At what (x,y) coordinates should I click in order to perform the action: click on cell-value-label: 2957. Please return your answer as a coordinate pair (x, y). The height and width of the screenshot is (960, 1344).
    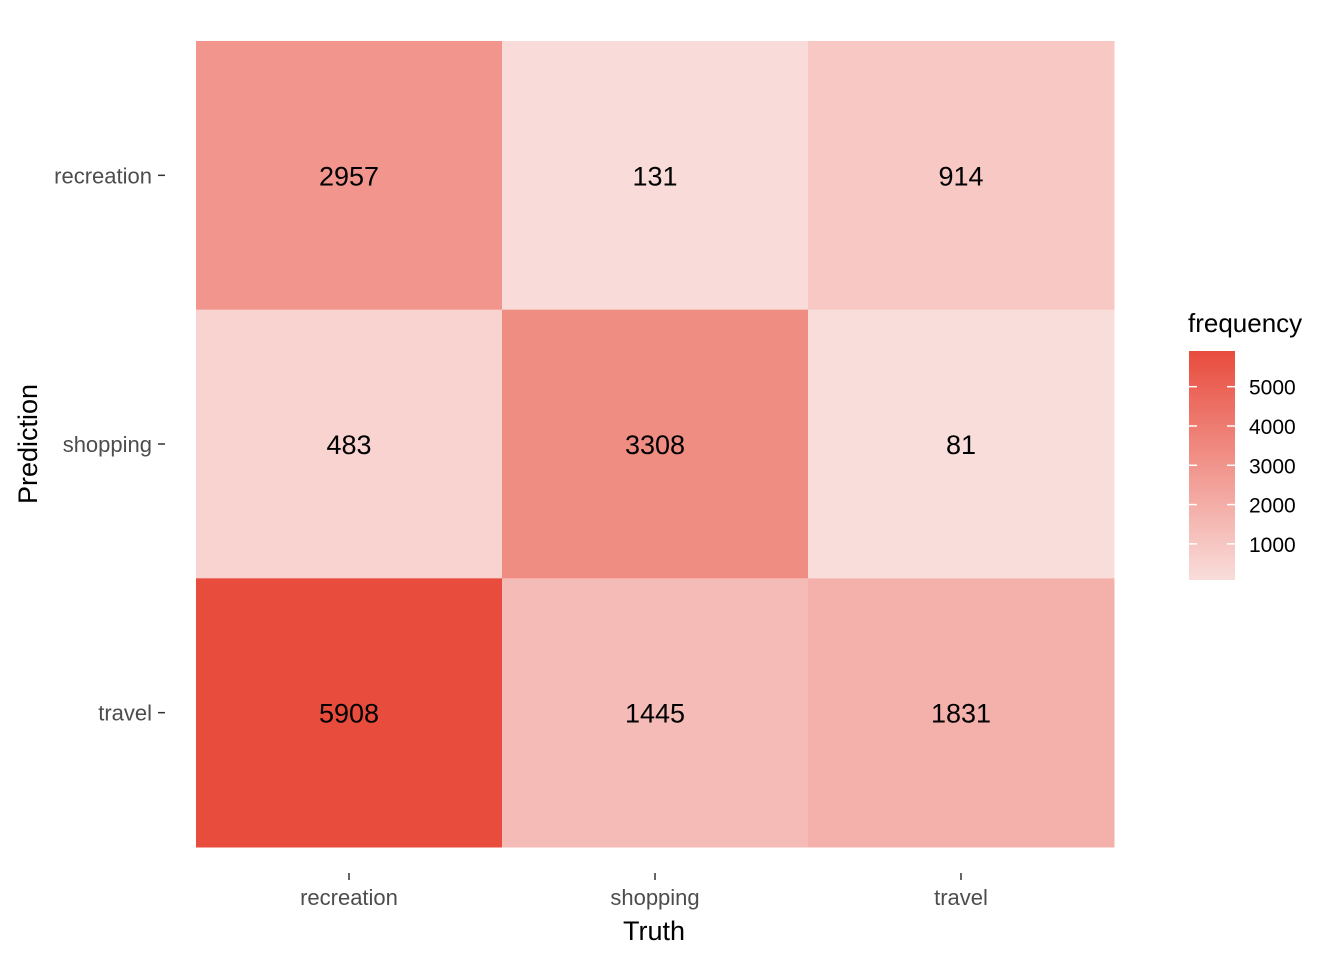
    Looking at the image, I should click on (349, 176).